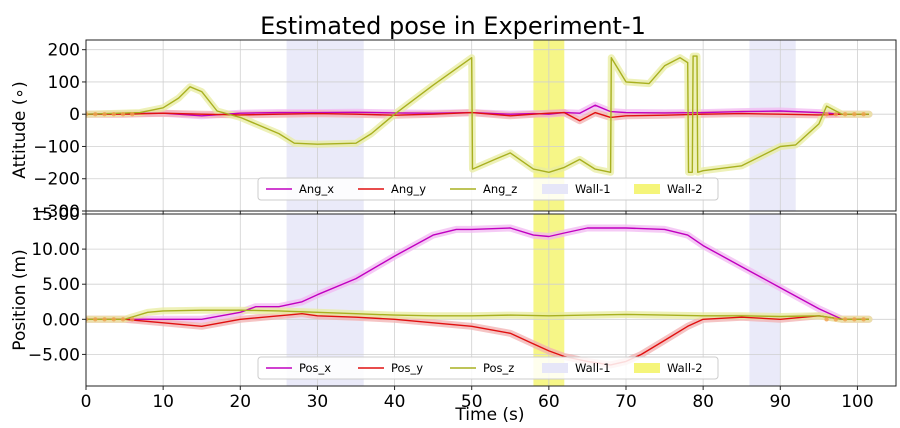 Image resolution: width=900 pixels, height=428 pixels. I want to click on legend-label-pos_z: Pos_z, so click(498, 368).